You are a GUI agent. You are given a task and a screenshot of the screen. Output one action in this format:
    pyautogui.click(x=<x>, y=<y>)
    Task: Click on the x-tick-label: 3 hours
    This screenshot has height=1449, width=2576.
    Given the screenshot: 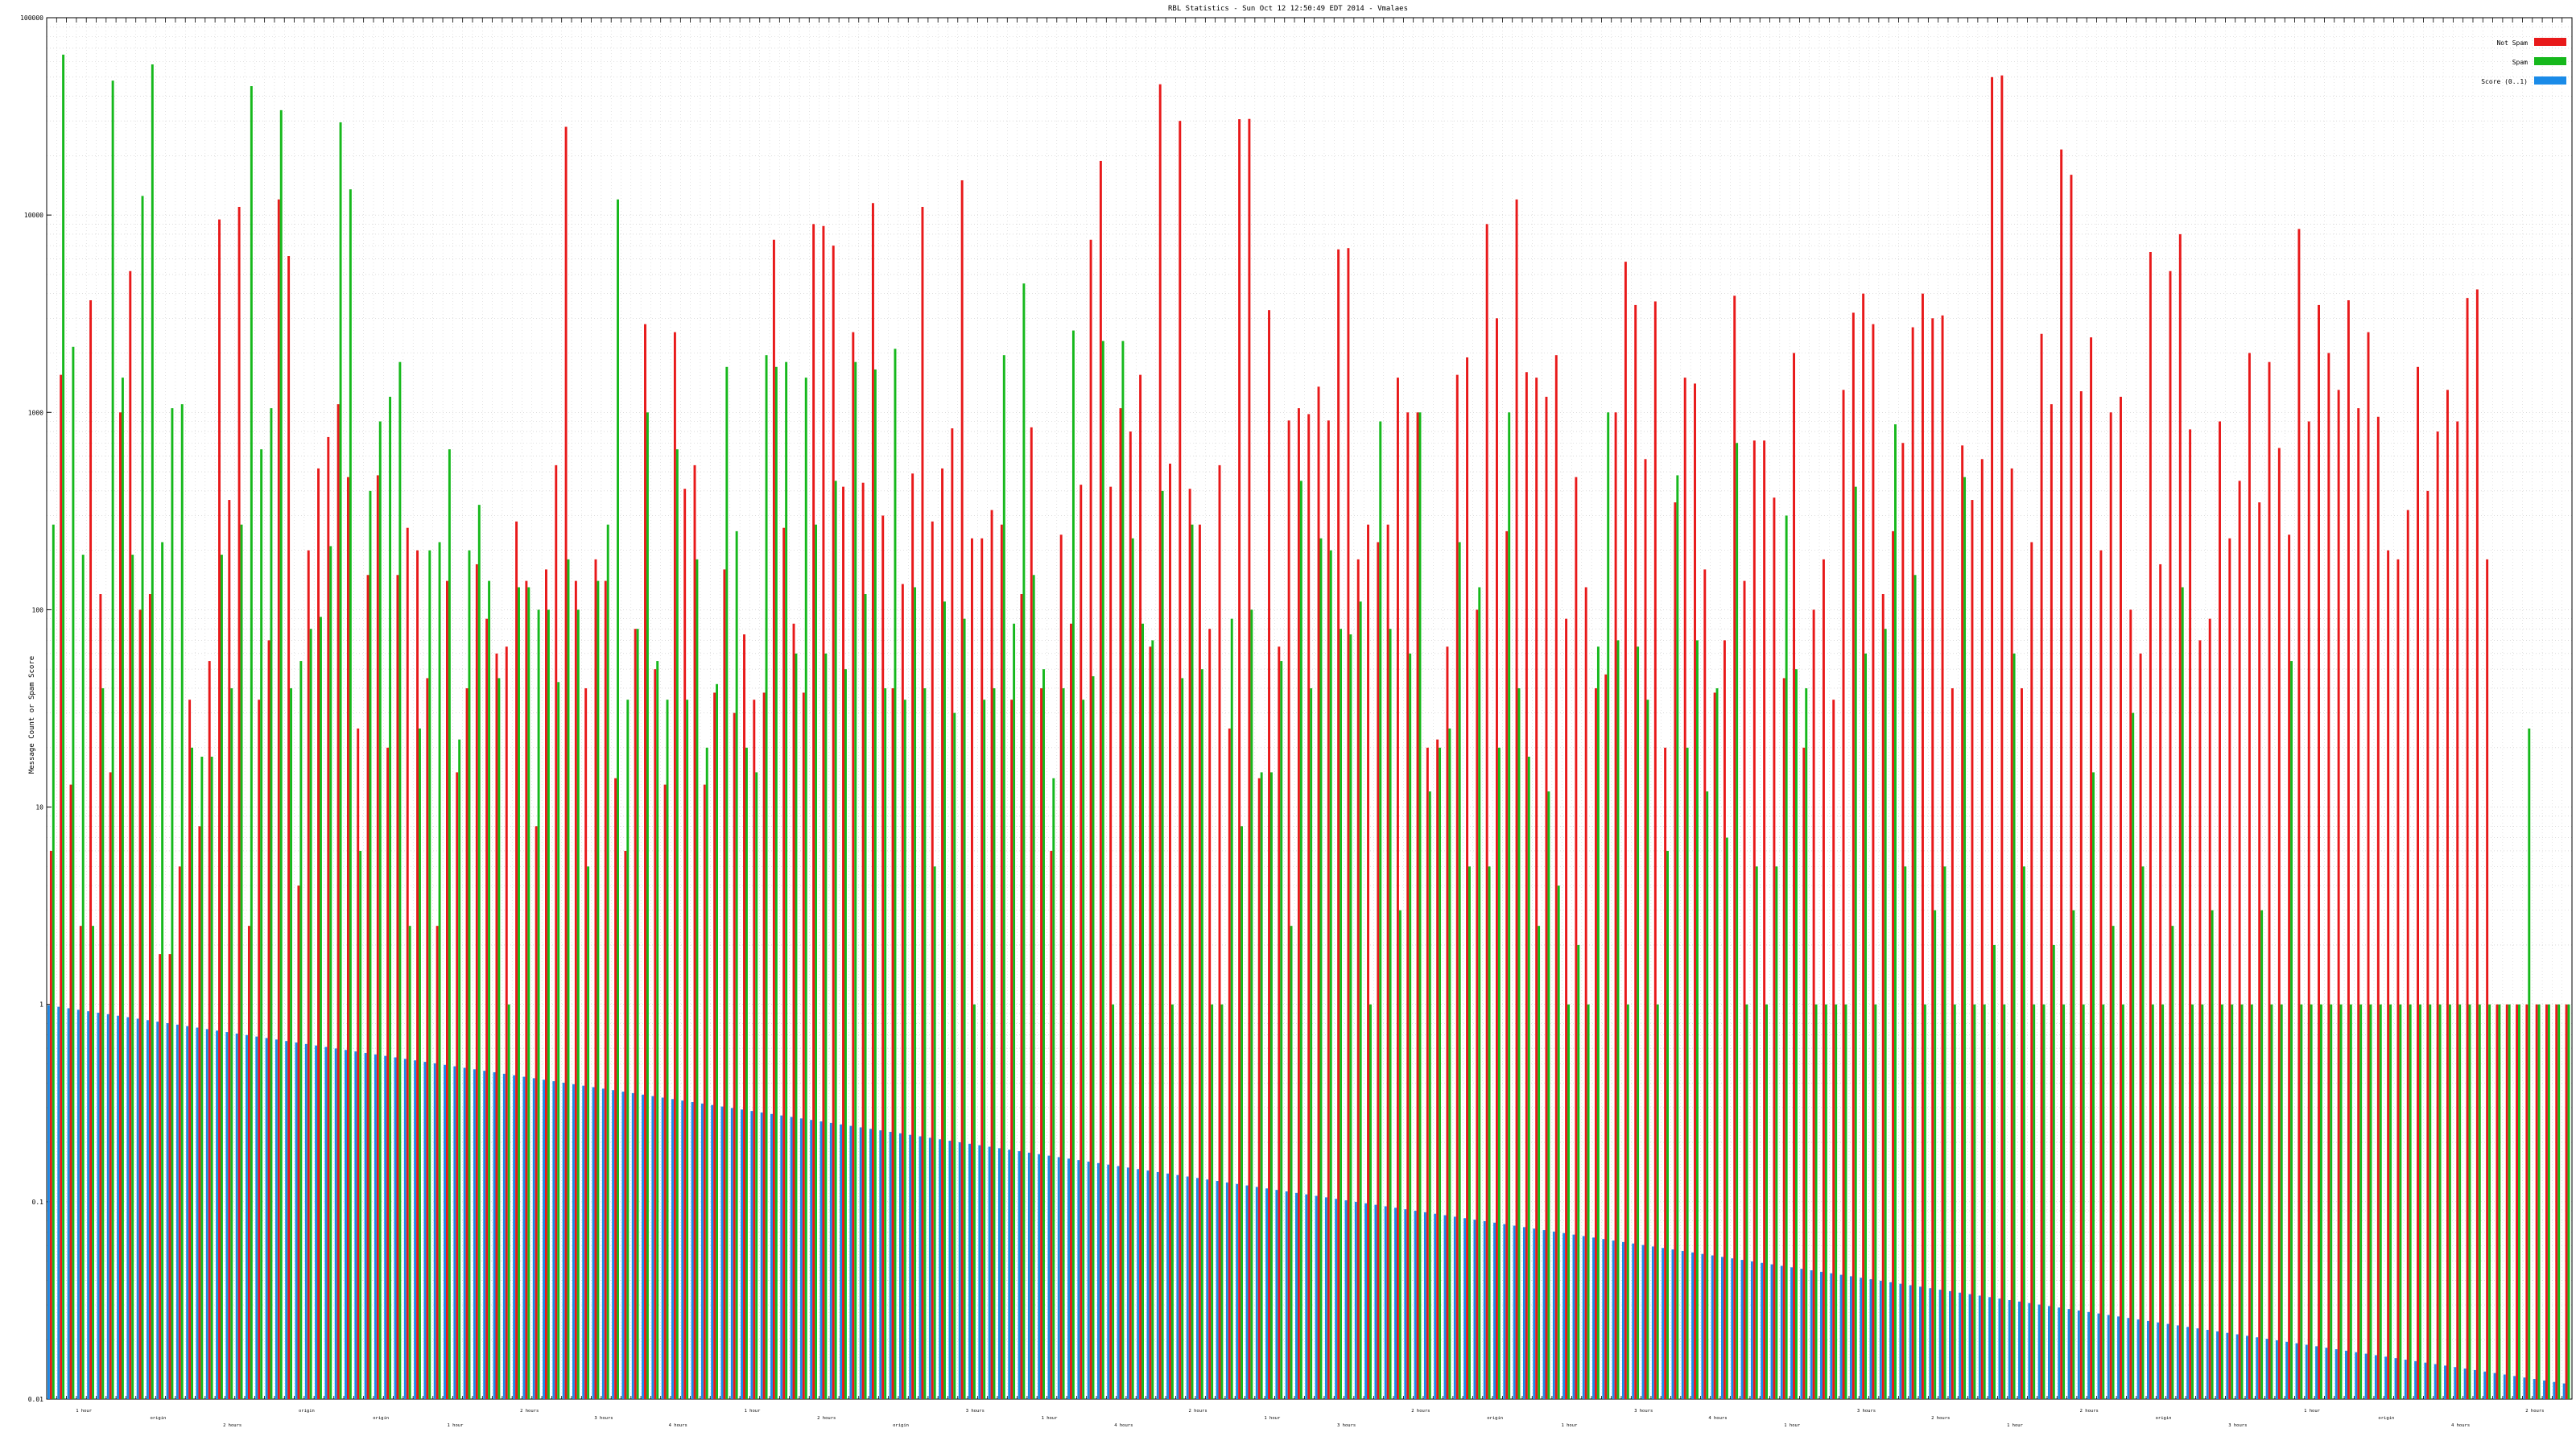 What is the action you would take?
    pyautogui.click(x=1643, y=1411)
    